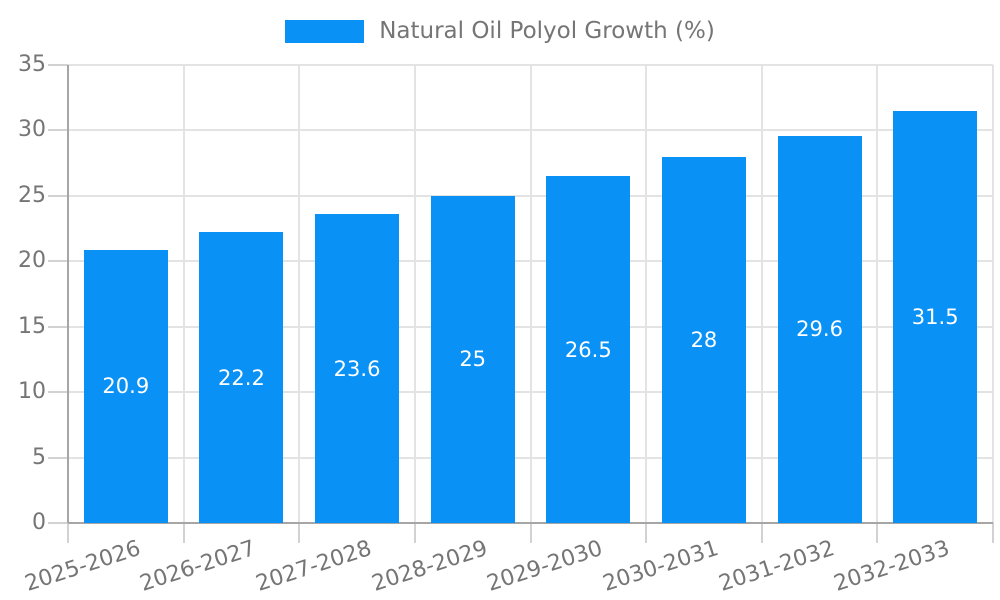 The width and height of the screenshot is (1000, 600). I want to click on bar-value-label: 28, so click(704, 339).